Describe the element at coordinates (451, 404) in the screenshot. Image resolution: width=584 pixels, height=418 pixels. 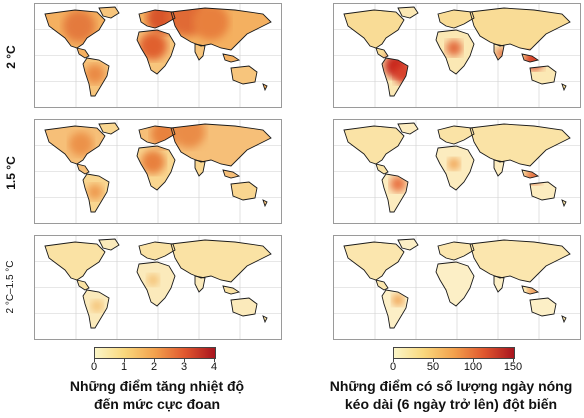
I see `caption-right-line2: kéo dài (6 ngày trở lên) đột biến` at that location.